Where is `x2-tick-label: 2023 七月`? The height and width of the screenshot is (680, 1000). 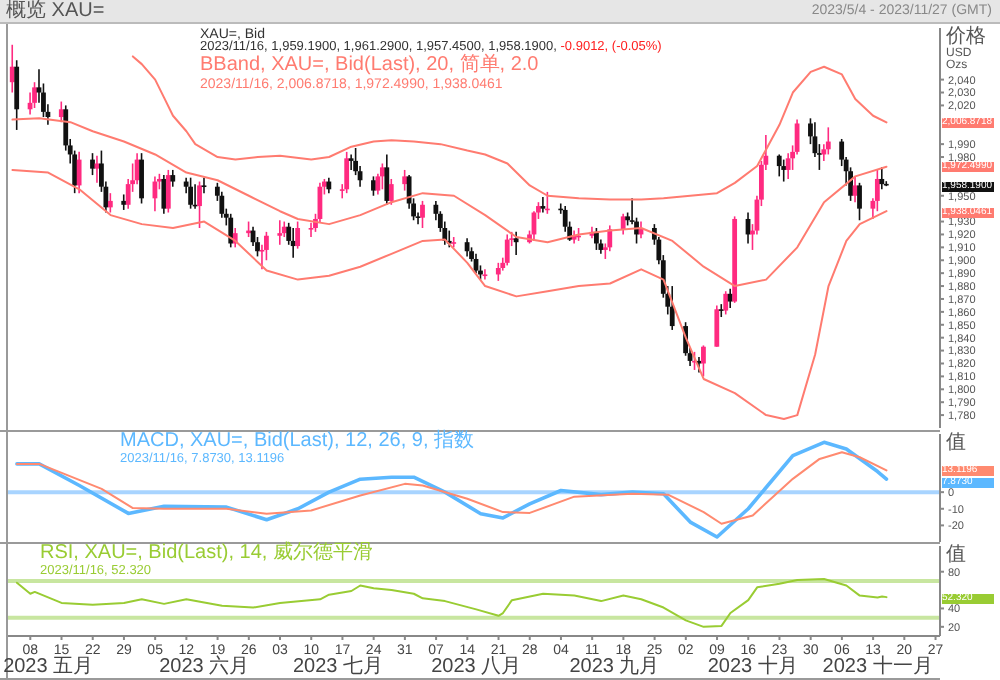
x2-tick-label: 2023 七月 is located at coordinates (337, 667).